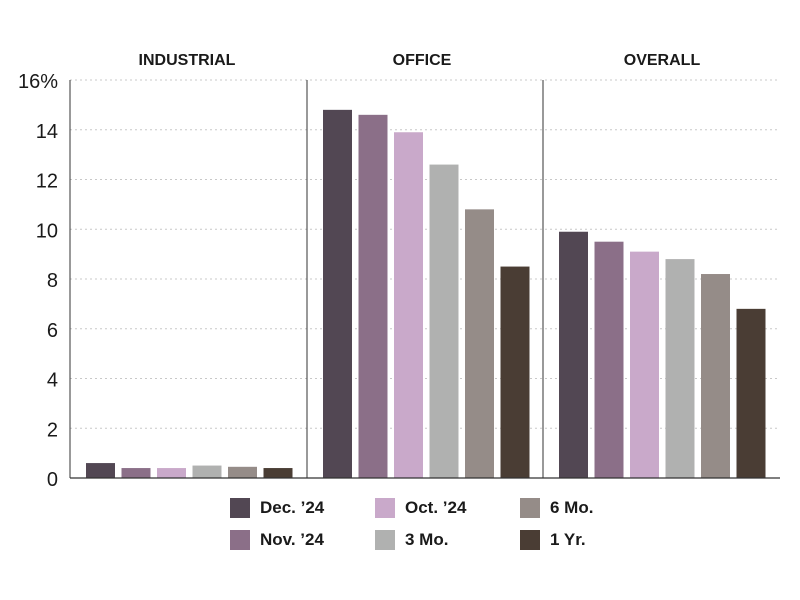 Image resolution: width=800 pixels, height=600 pixels. I want to click on y-tick-label: 0, so click(52, 480).